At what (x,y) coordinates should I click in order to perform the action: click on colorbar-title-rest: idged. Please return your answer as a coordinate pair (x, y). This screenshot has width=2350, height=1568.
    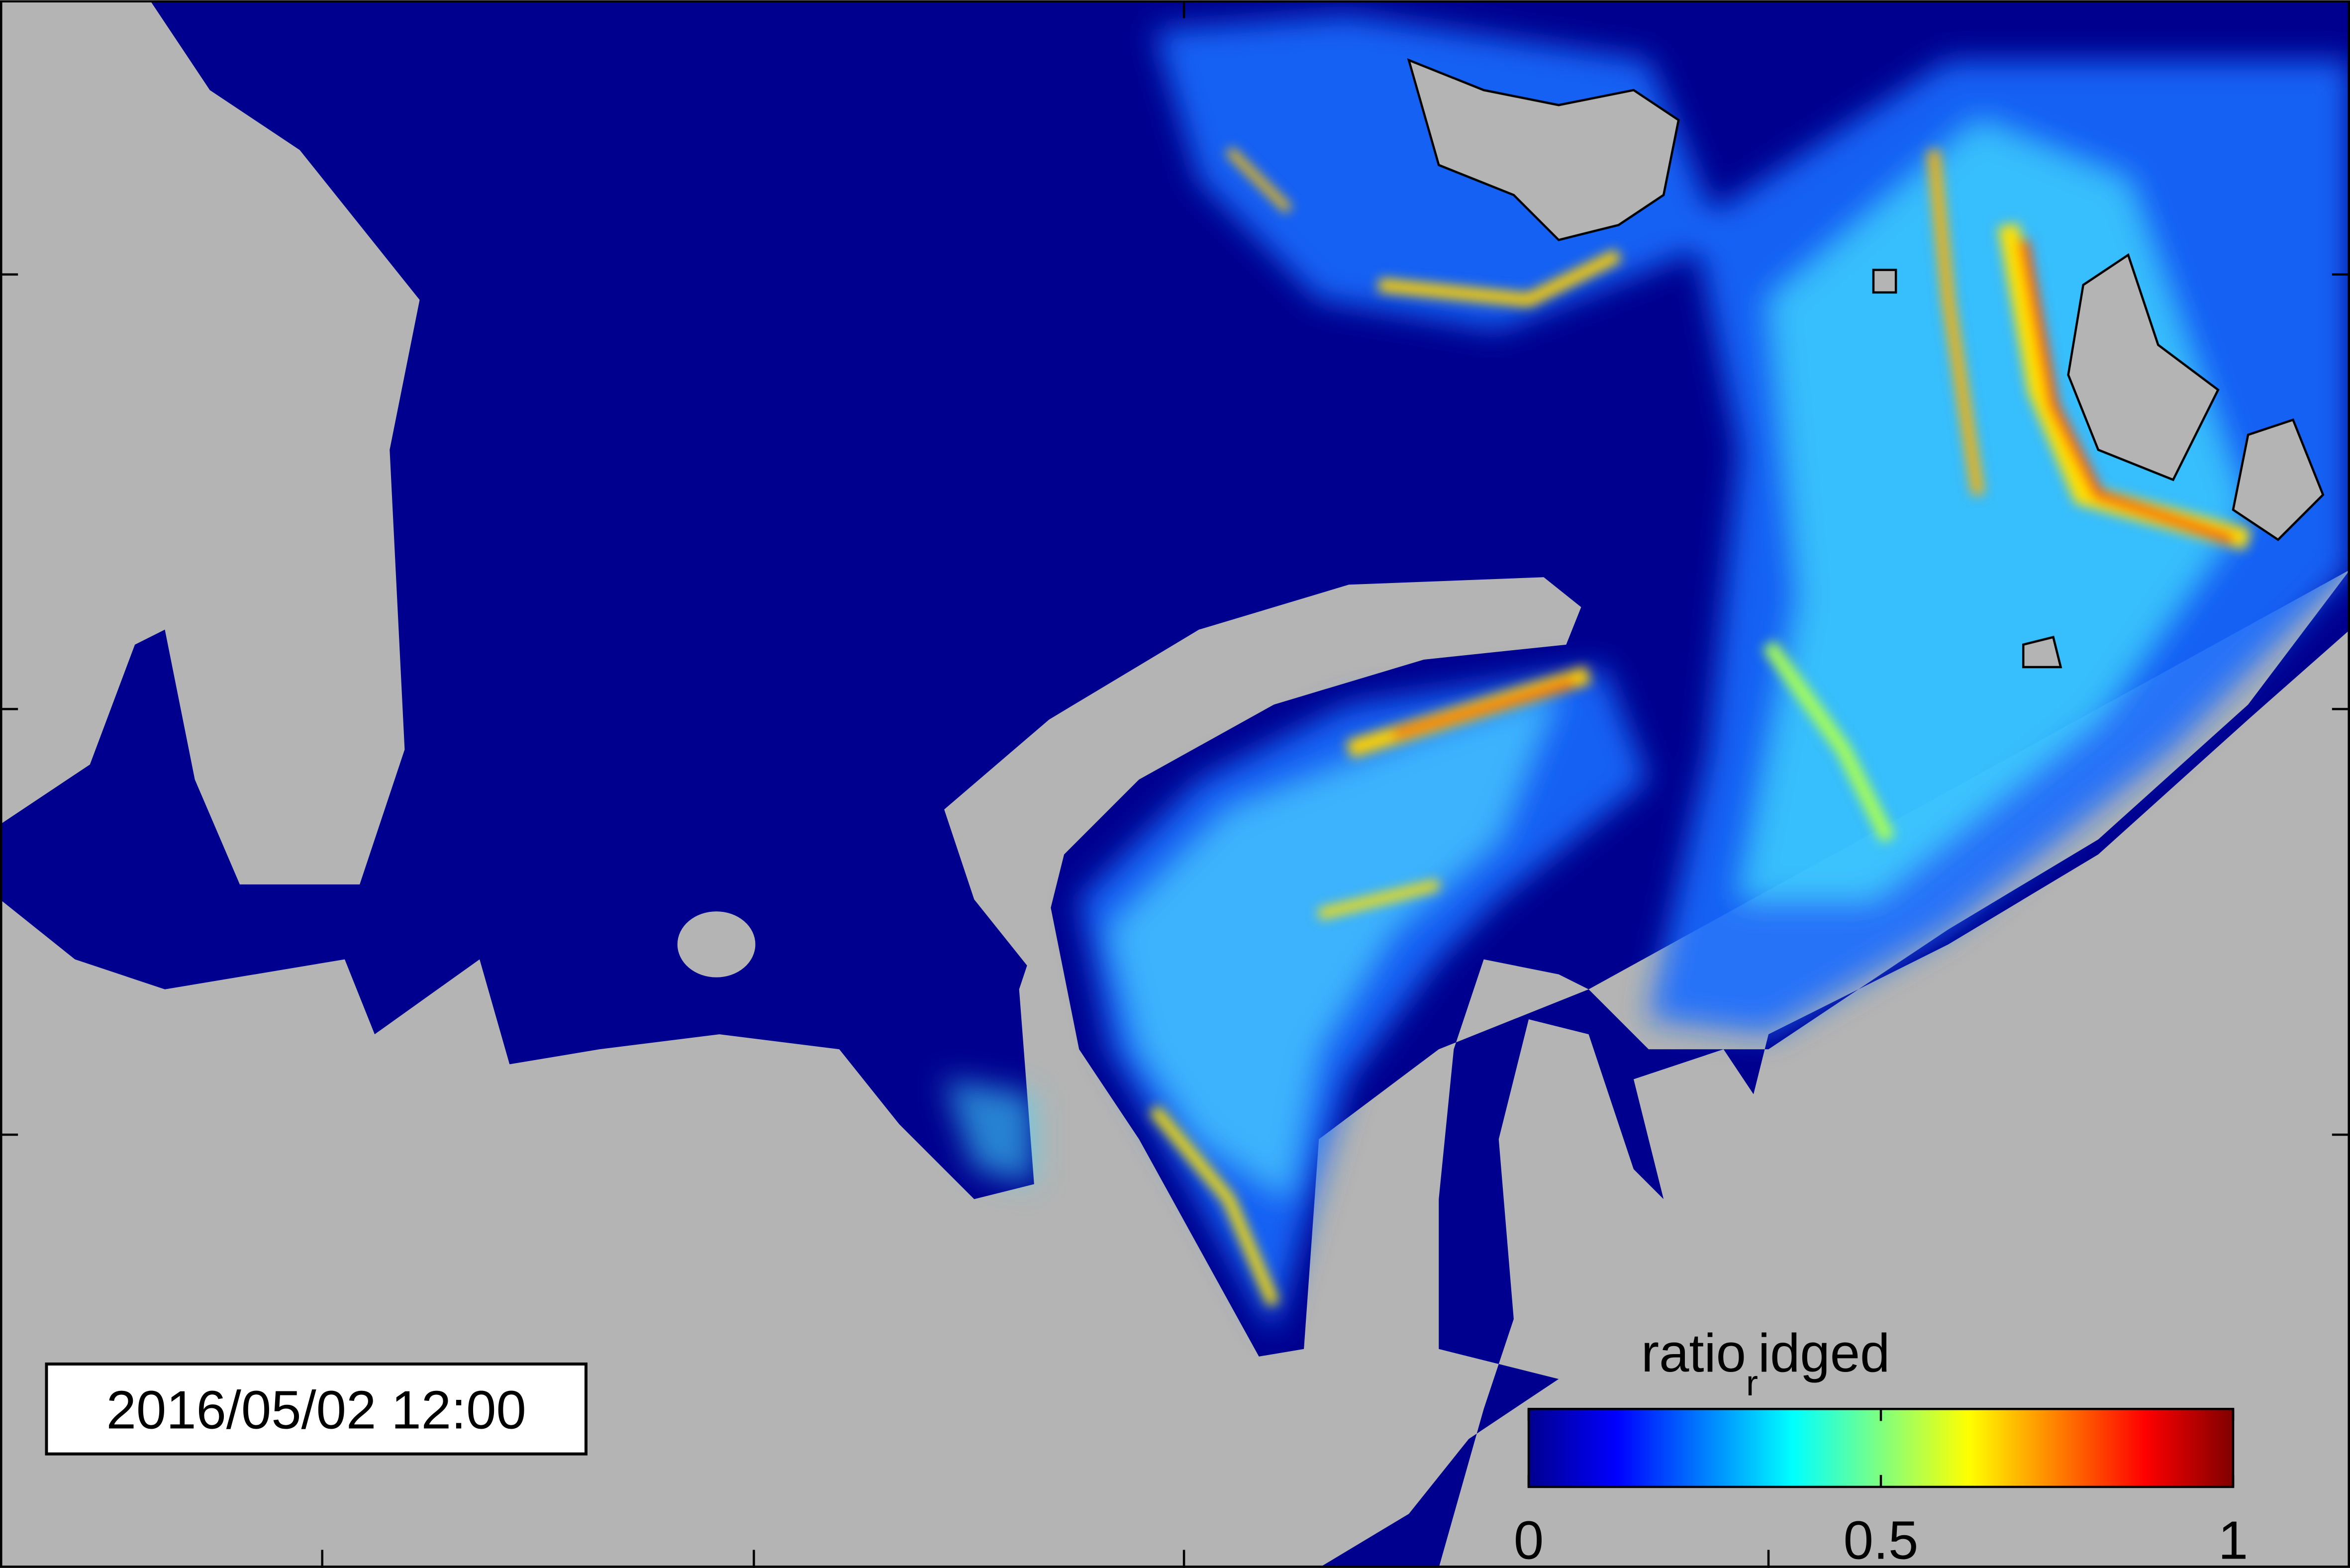
    Looking at the image, I should click on (1824, 1353).